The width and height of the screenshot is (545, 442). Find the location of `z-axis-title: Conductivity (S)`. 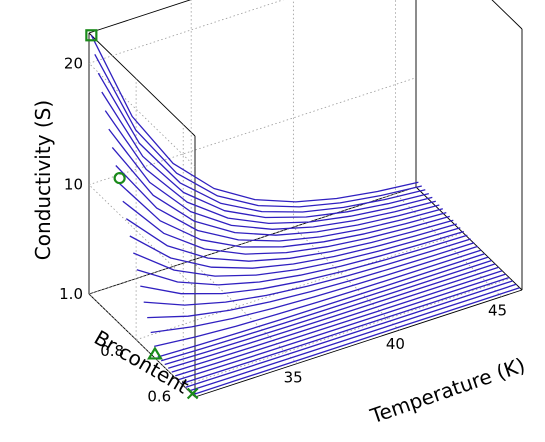

z-axis-title: Conductivity (S) is located at coordinates (43, 180).